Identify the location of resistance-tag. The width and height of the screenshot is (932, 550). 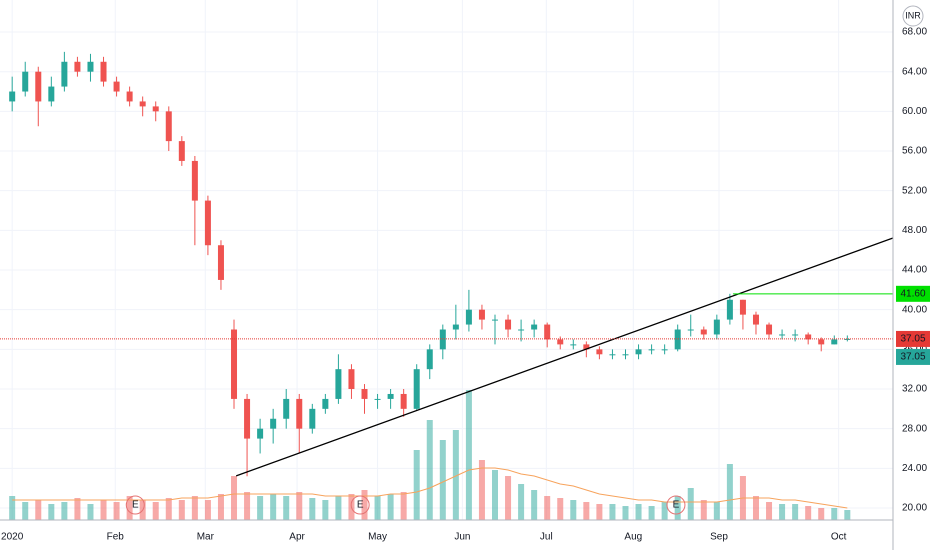
(913, 293).